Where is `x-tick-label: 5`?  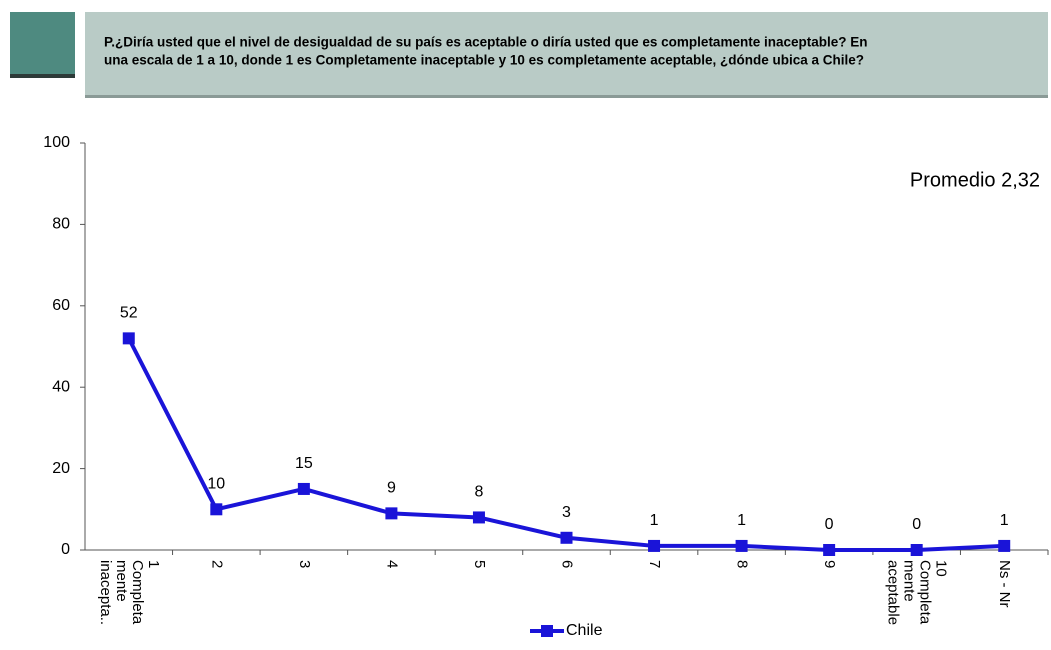
x-tick-label: 5 is located at coordinates (479, 564).